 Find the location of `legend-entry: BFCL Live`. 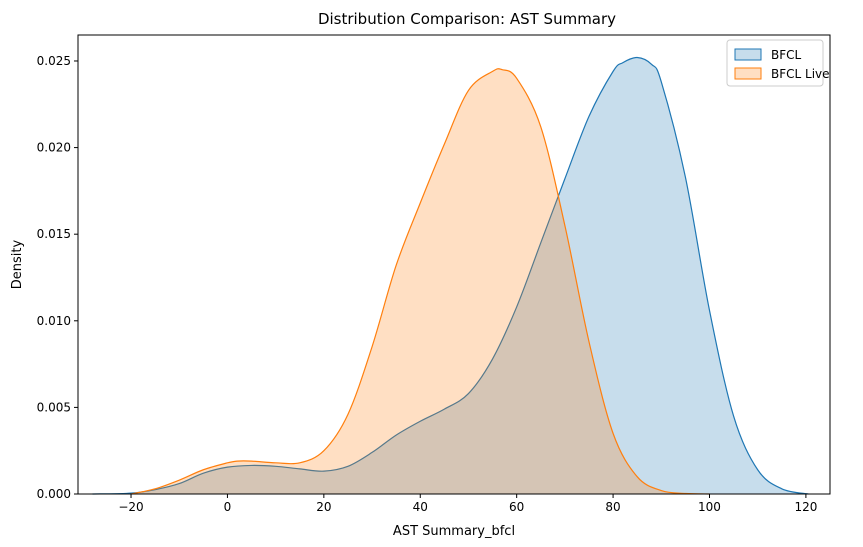

legend-entry: BFCL Live is located at coordinates (782, 74).